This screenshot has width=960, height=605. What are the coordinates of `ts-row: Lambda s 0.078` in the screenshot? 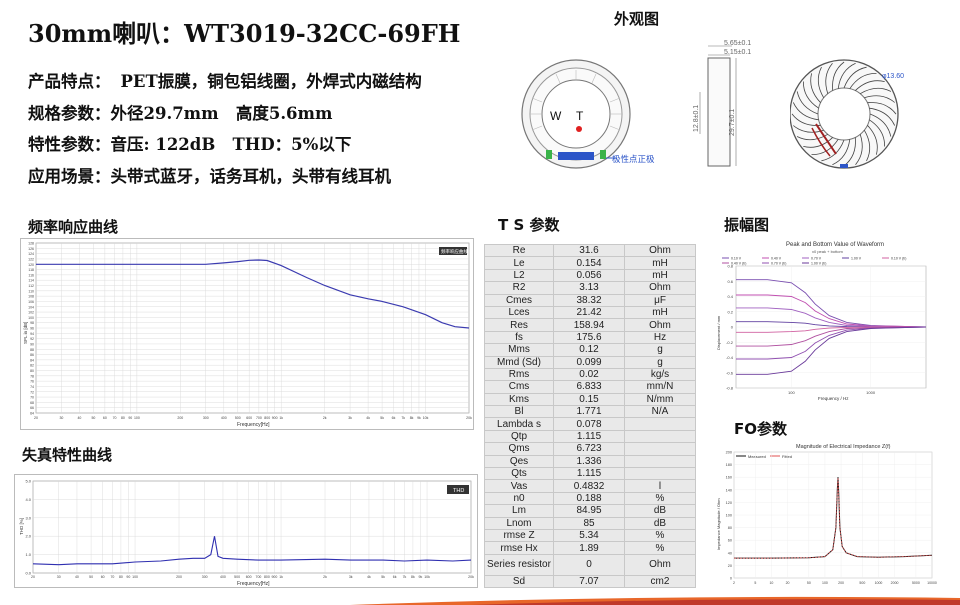 It's located at (590, 424).